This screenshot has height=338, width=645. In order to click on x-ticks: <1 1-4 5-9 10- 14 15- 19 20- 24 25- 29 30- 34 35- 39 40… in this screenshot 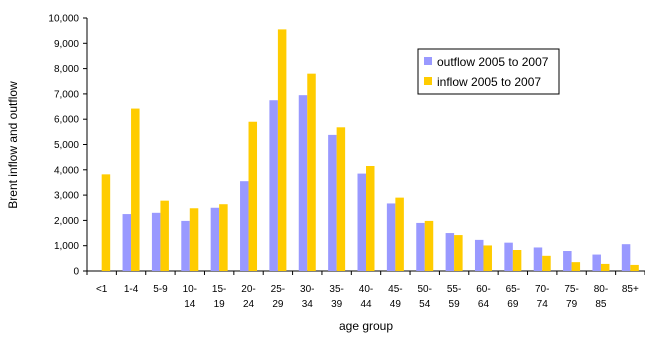, I will do `click(365, 290)`.